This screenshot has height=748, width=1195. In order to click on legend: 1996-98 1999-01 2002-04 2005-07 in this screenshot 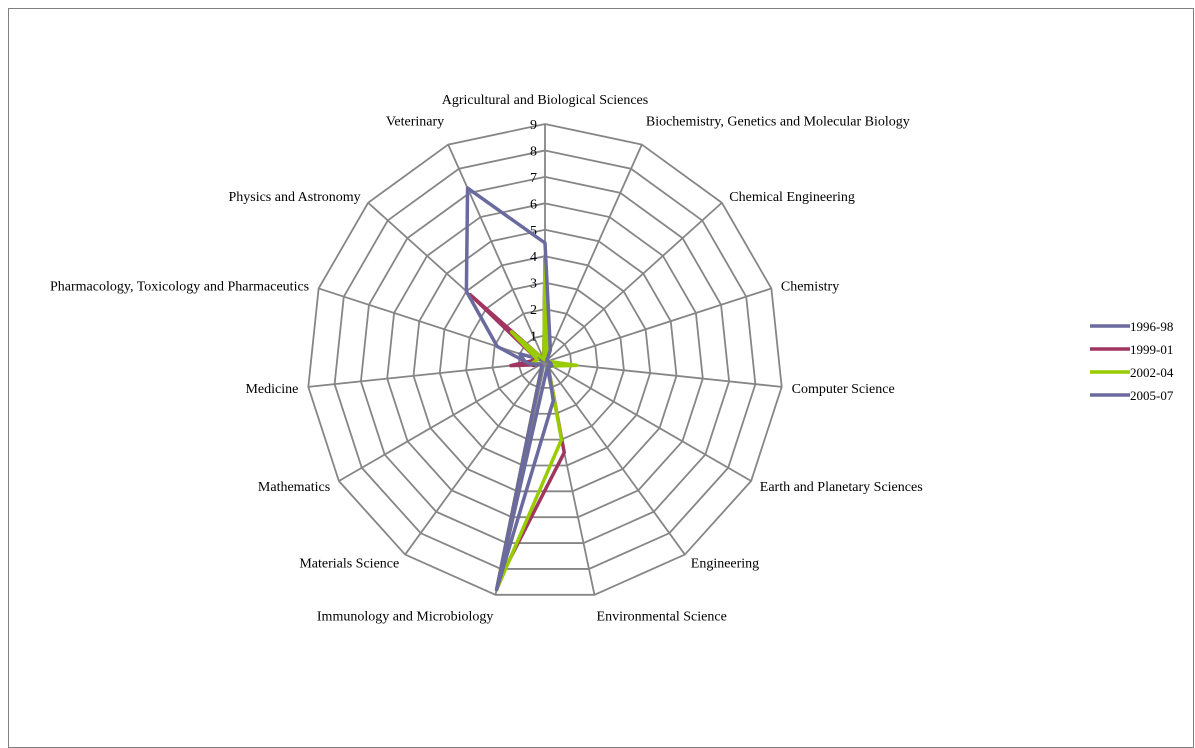, I will do `click(1132, 361)`.